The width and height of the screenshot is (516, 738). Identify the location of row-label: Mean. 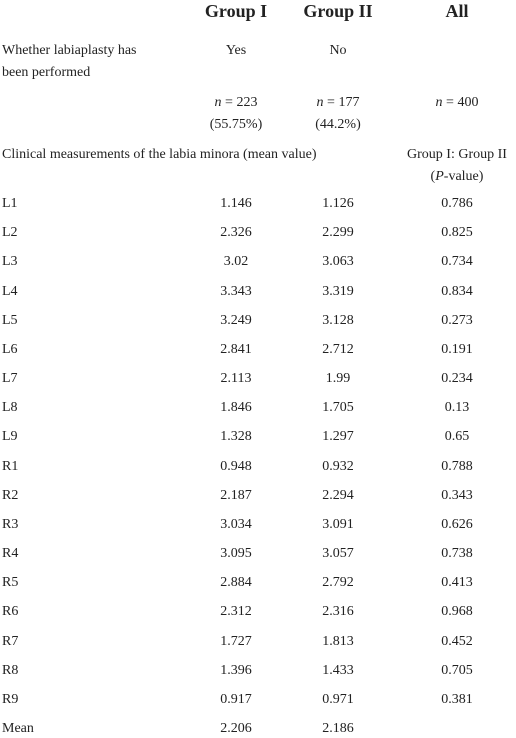
(18, 729).